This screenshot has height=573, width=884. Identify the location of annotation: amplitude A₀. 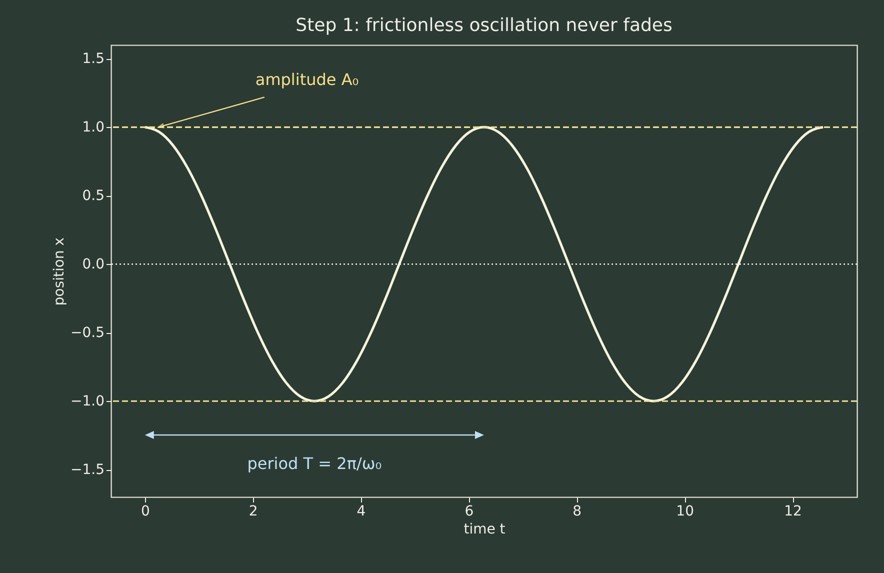
(307, 80).